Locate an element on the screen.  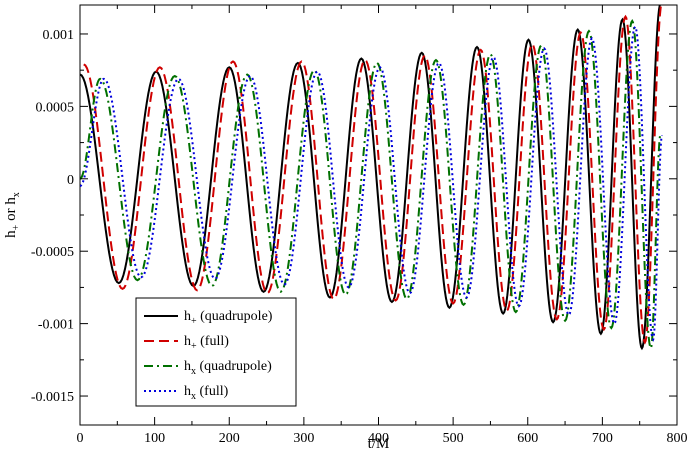
x-tick-label: 800 is located at coordinates (677, 438).